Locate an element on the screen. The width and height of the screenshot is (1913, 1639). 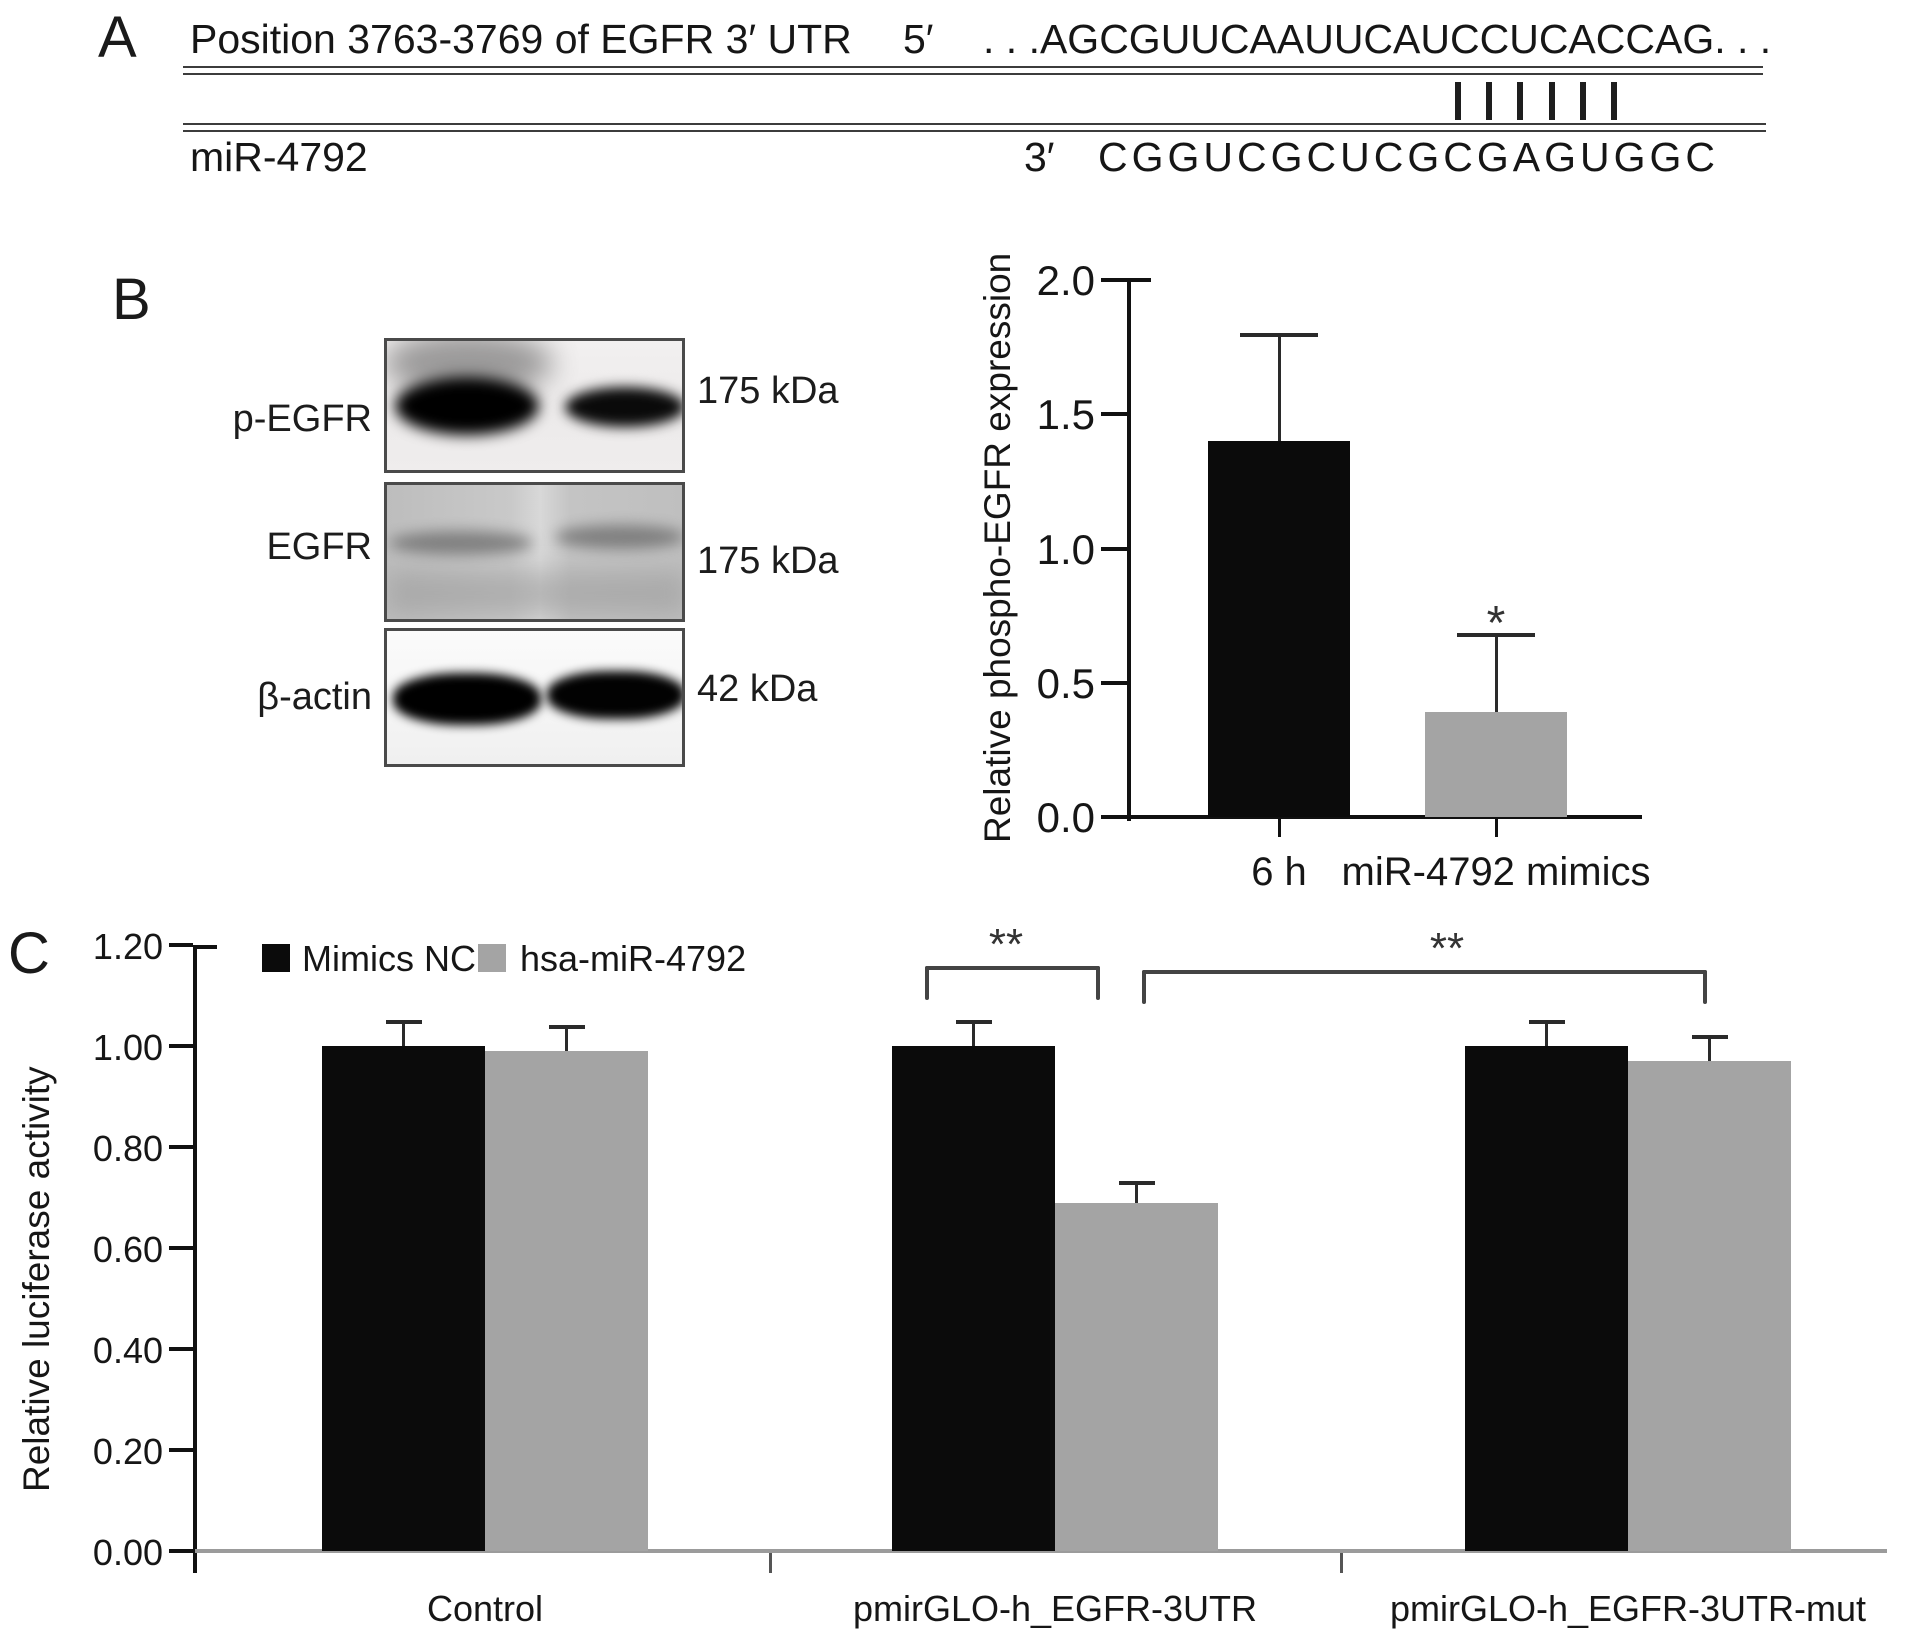
blot-size-label-1: 175 kDa is located at coordinates (768, 561).